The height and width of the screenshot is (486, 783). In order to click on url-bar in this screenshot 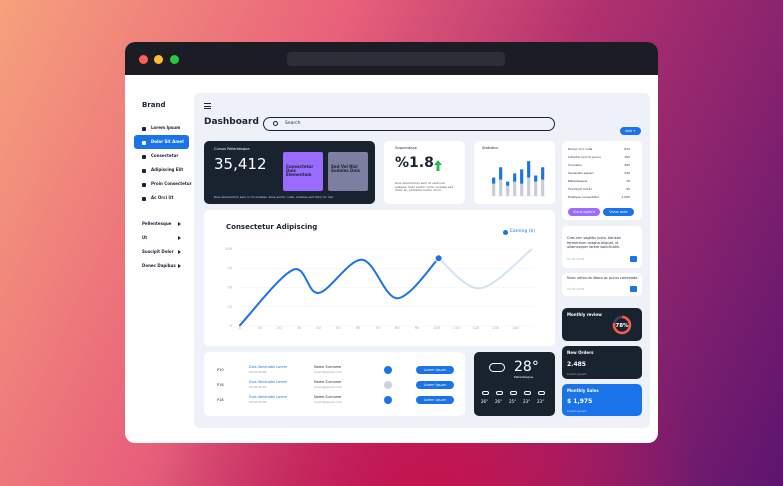, I will do `click(396, 59)`.